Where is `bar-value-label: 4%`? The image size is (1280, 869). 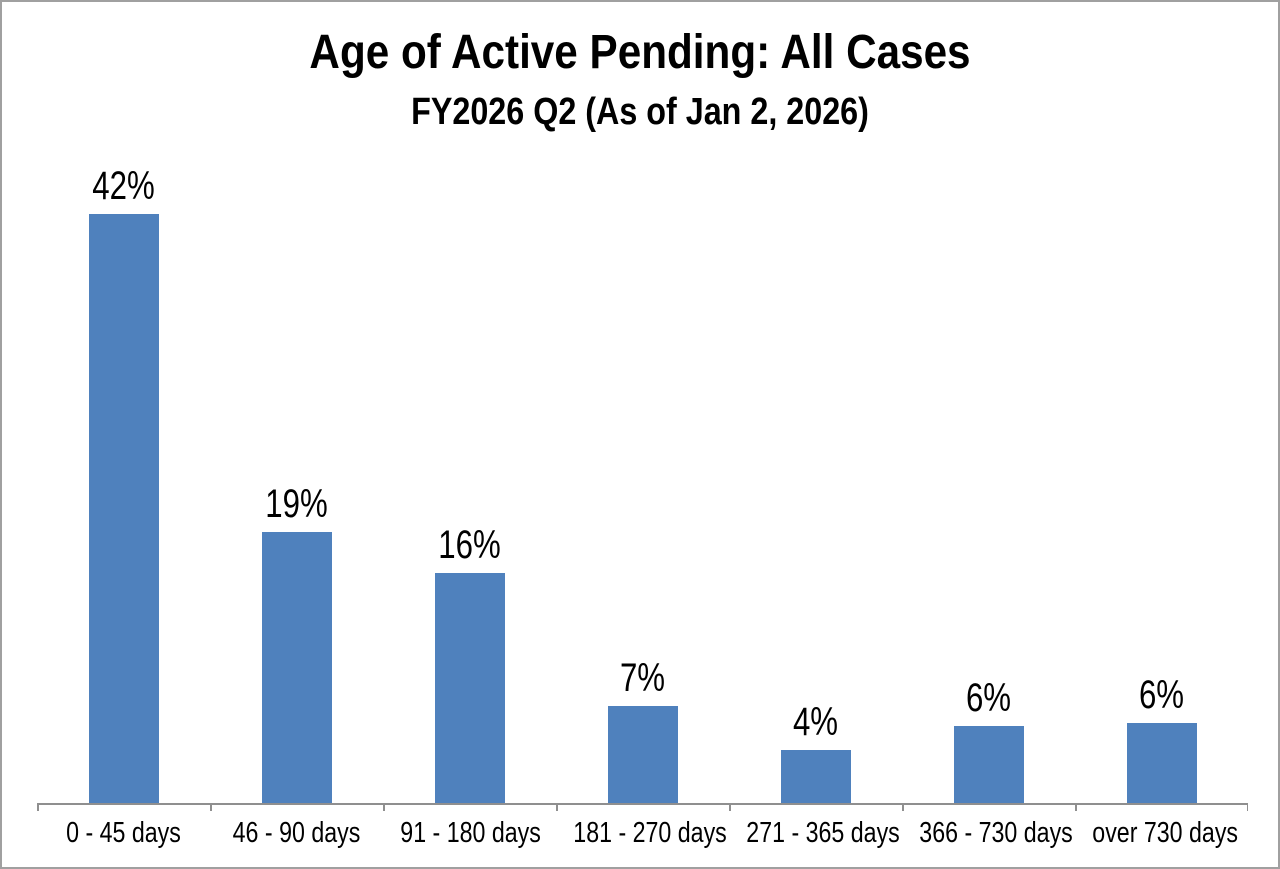 bar-value-label: 4% is located at coordinates (815, 722).